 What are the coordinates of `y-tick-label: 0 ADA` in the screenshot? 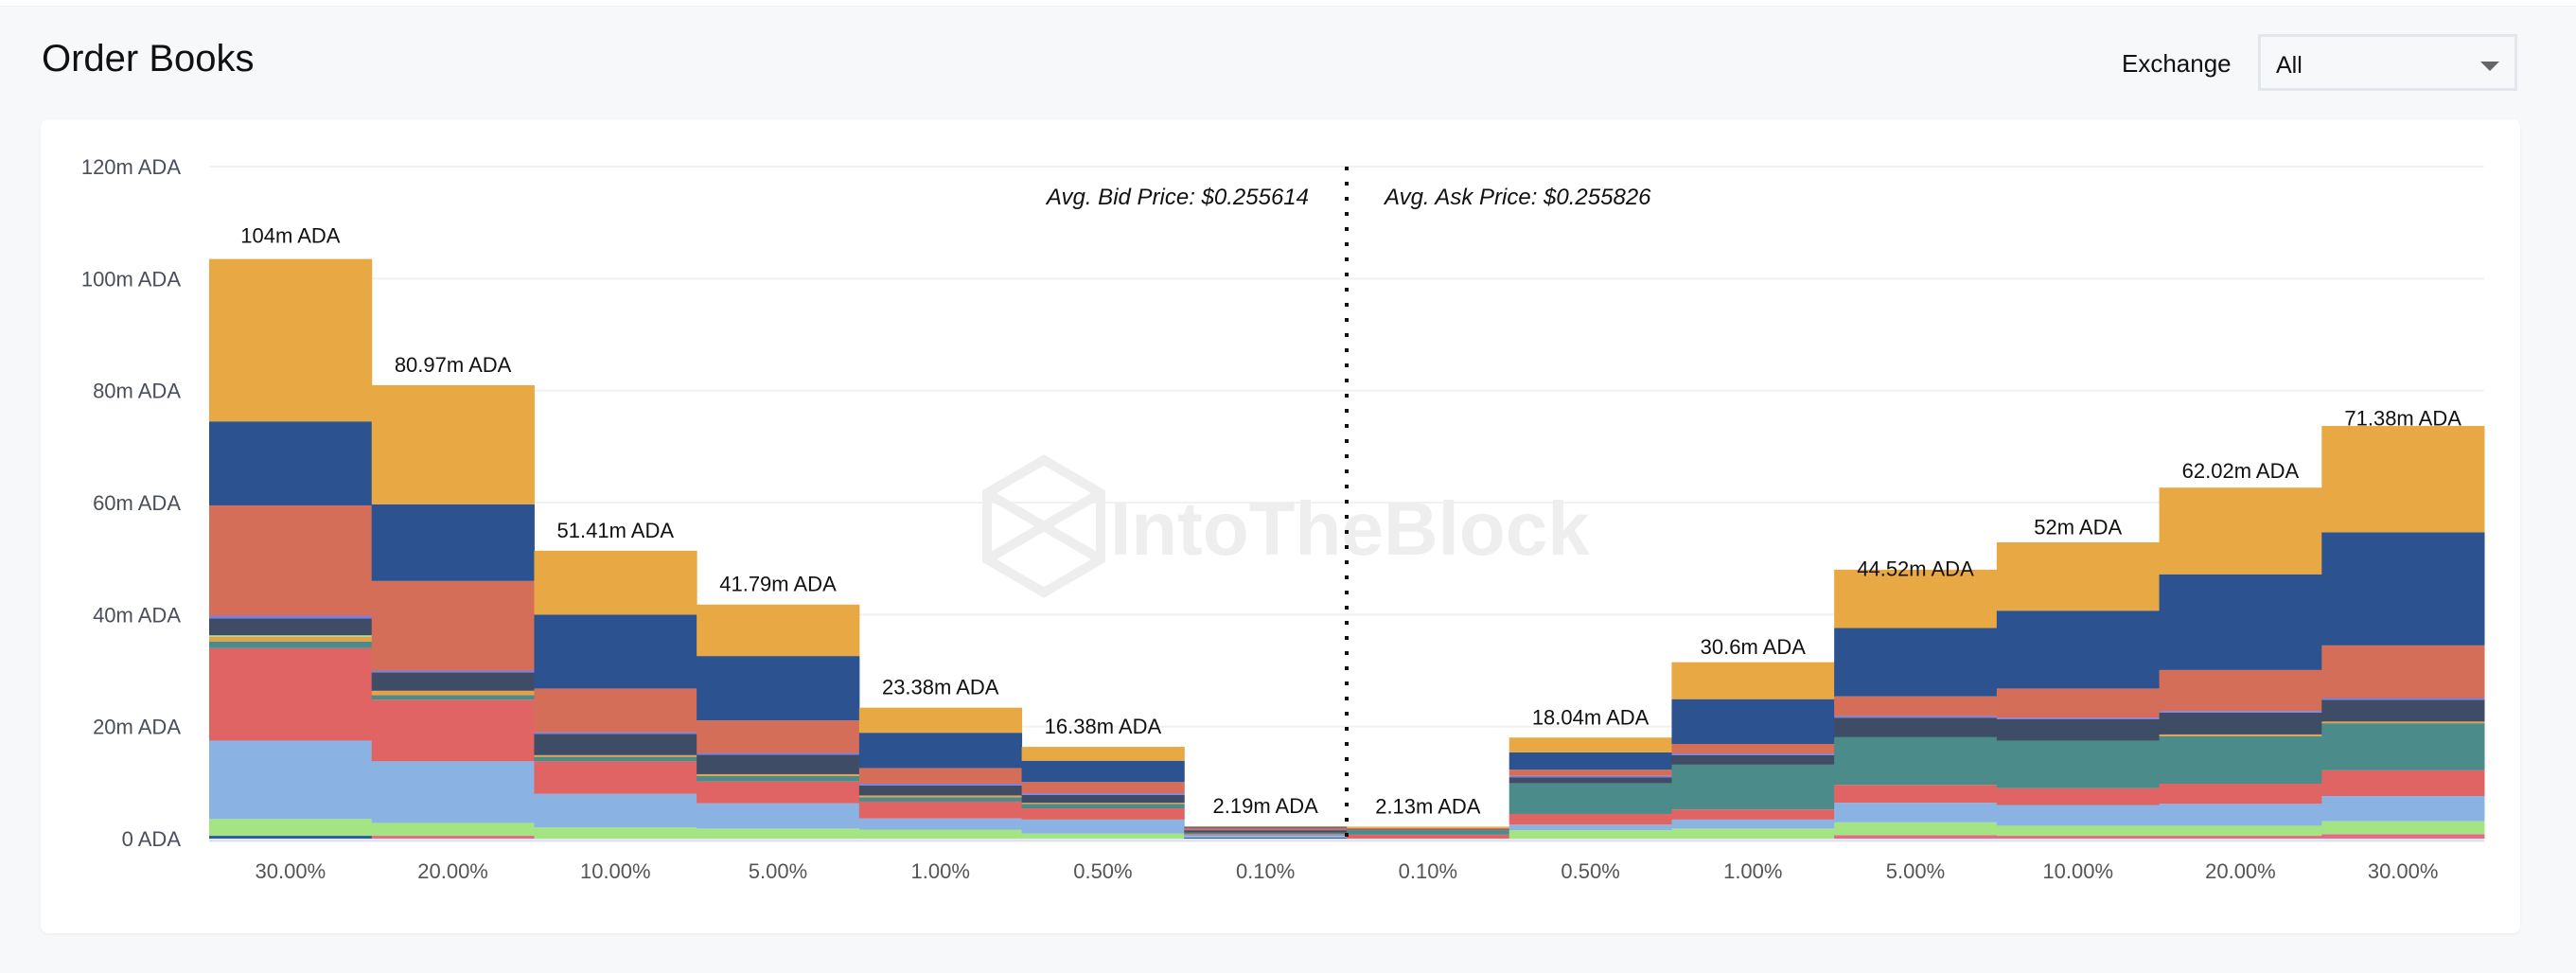 It's located at (152, 839).